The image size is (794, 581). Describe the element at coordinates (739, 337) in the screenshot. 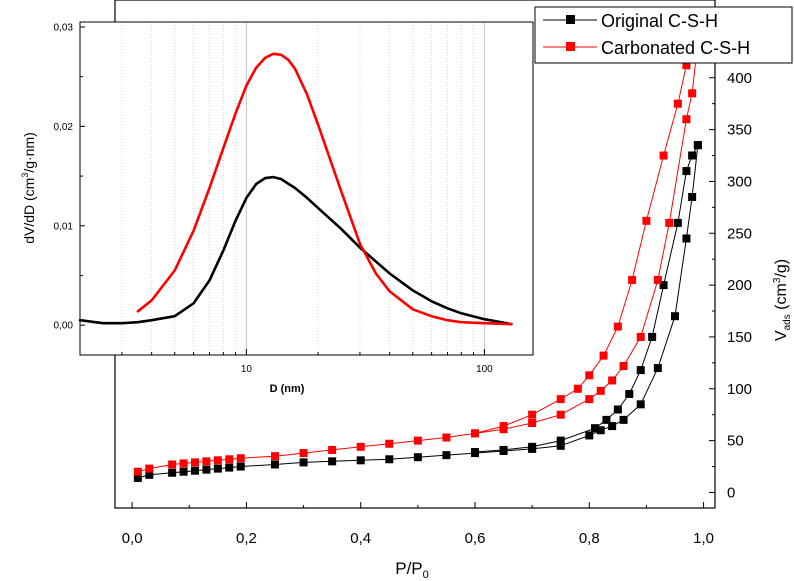

I see `main-y-tick-label: 150` at that location.